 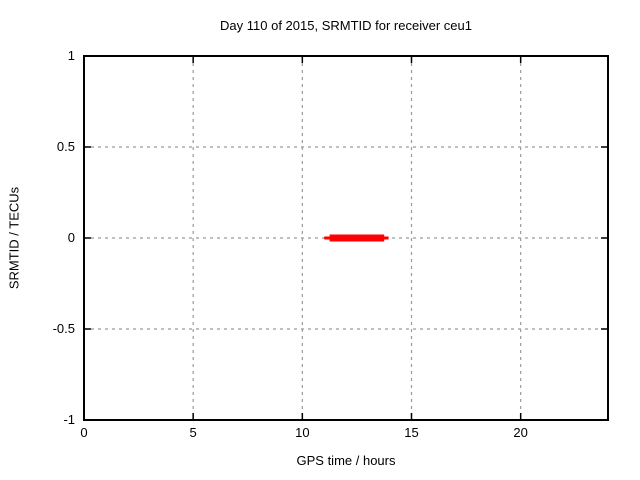 I want to click on x-tick-label: 10, so click(x=302, y=432).